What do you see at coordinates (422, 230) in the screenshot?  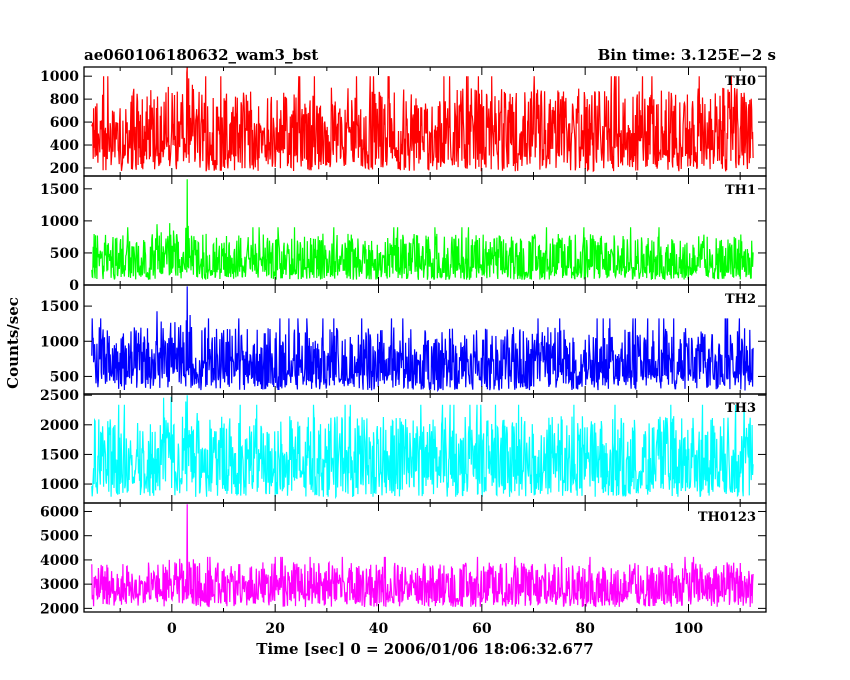 I see `light-curve-th1` at bounding box center [422, 230].